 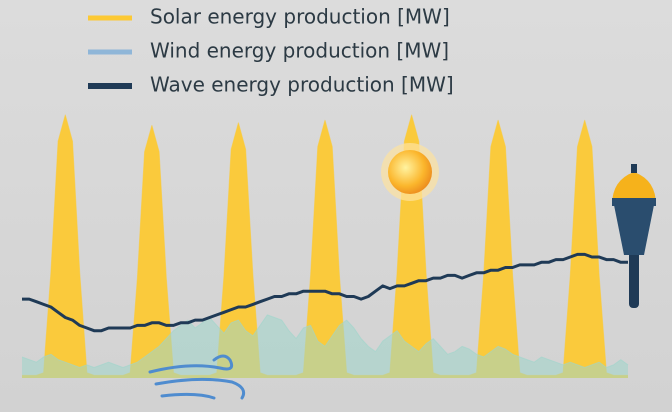 I want to click on legend-label: Wind energy production [MW], so click(x=299, y=51).